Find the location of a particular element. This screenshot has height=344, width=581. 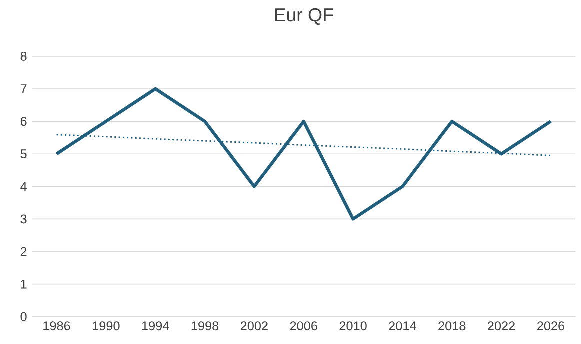

y-tick-label: 2 is located at coordinates (23, 252).